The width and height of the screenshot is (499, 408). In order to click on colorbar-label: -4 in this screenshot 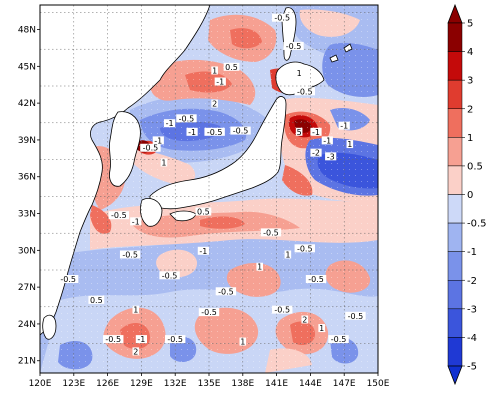, I will do `click(472, 338)`.